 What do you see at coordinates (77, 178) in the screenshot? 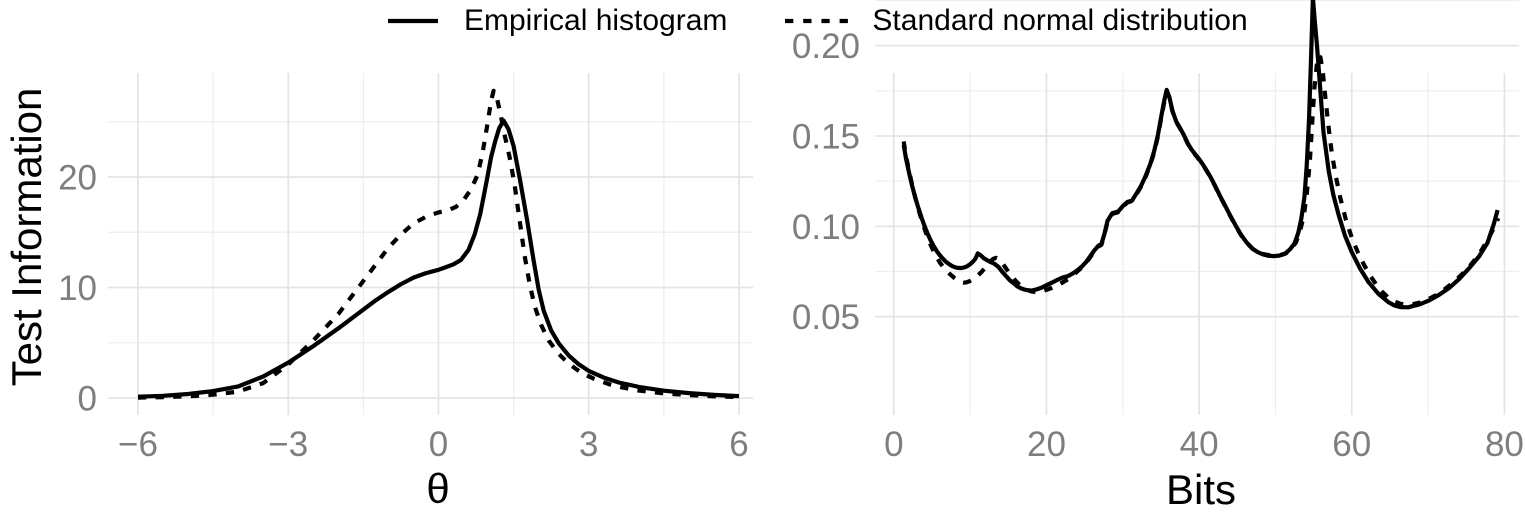
I see `y-tick-label: 20` at bounding box center [77, 178].